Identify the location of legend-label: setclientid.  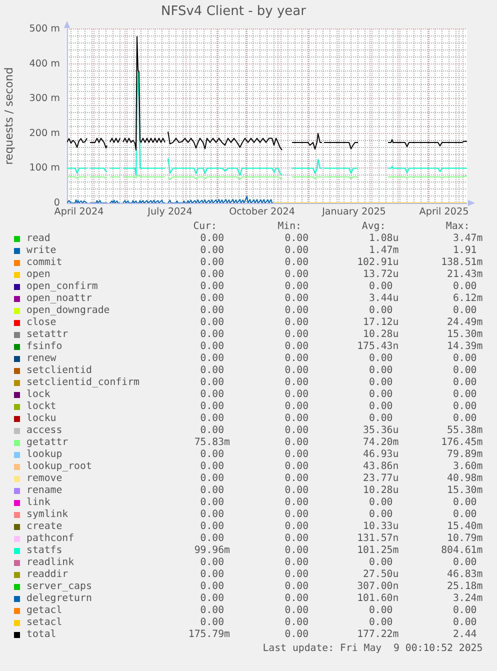
(59, 370).